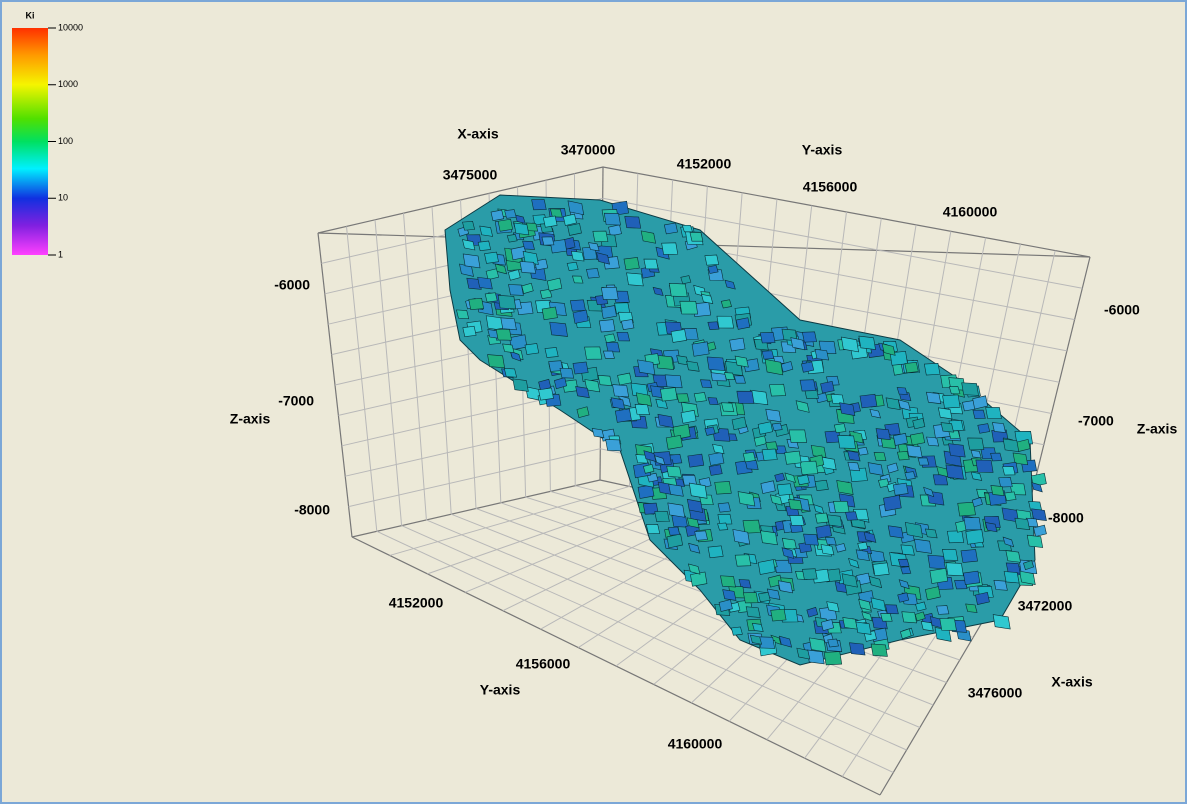 Image resolution: width=1187 pixels, height=804 pixels. What do you see at coordinates (1045, 606) in the screenshot?
I see `tick-label: 3472000` at bounding box center [1045, 606].